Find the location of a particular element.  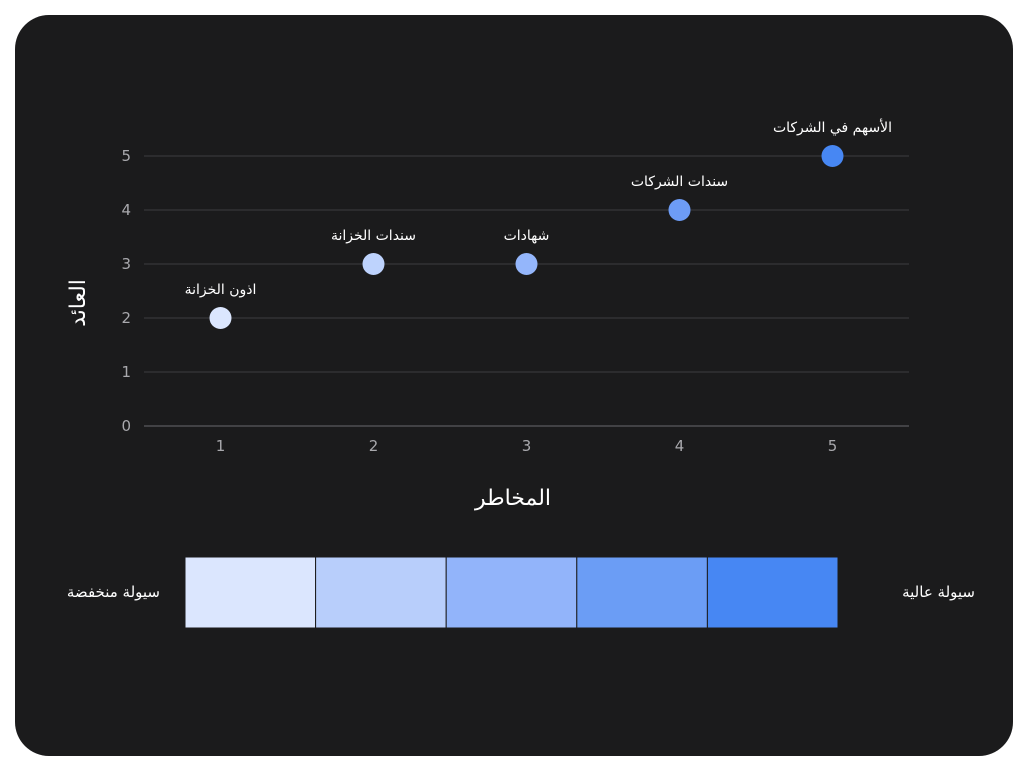

x-tick-label: 1 is located at coordinates (221, 446).